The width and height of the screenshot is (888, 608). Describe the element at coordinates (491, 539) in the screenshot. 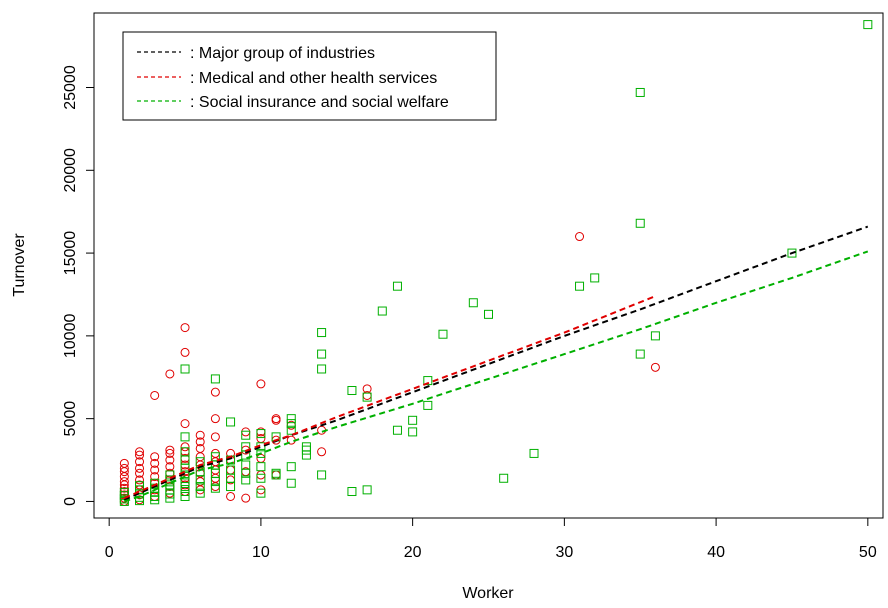

I see `x-axis: 0 10 20 30 40 50` at that location.